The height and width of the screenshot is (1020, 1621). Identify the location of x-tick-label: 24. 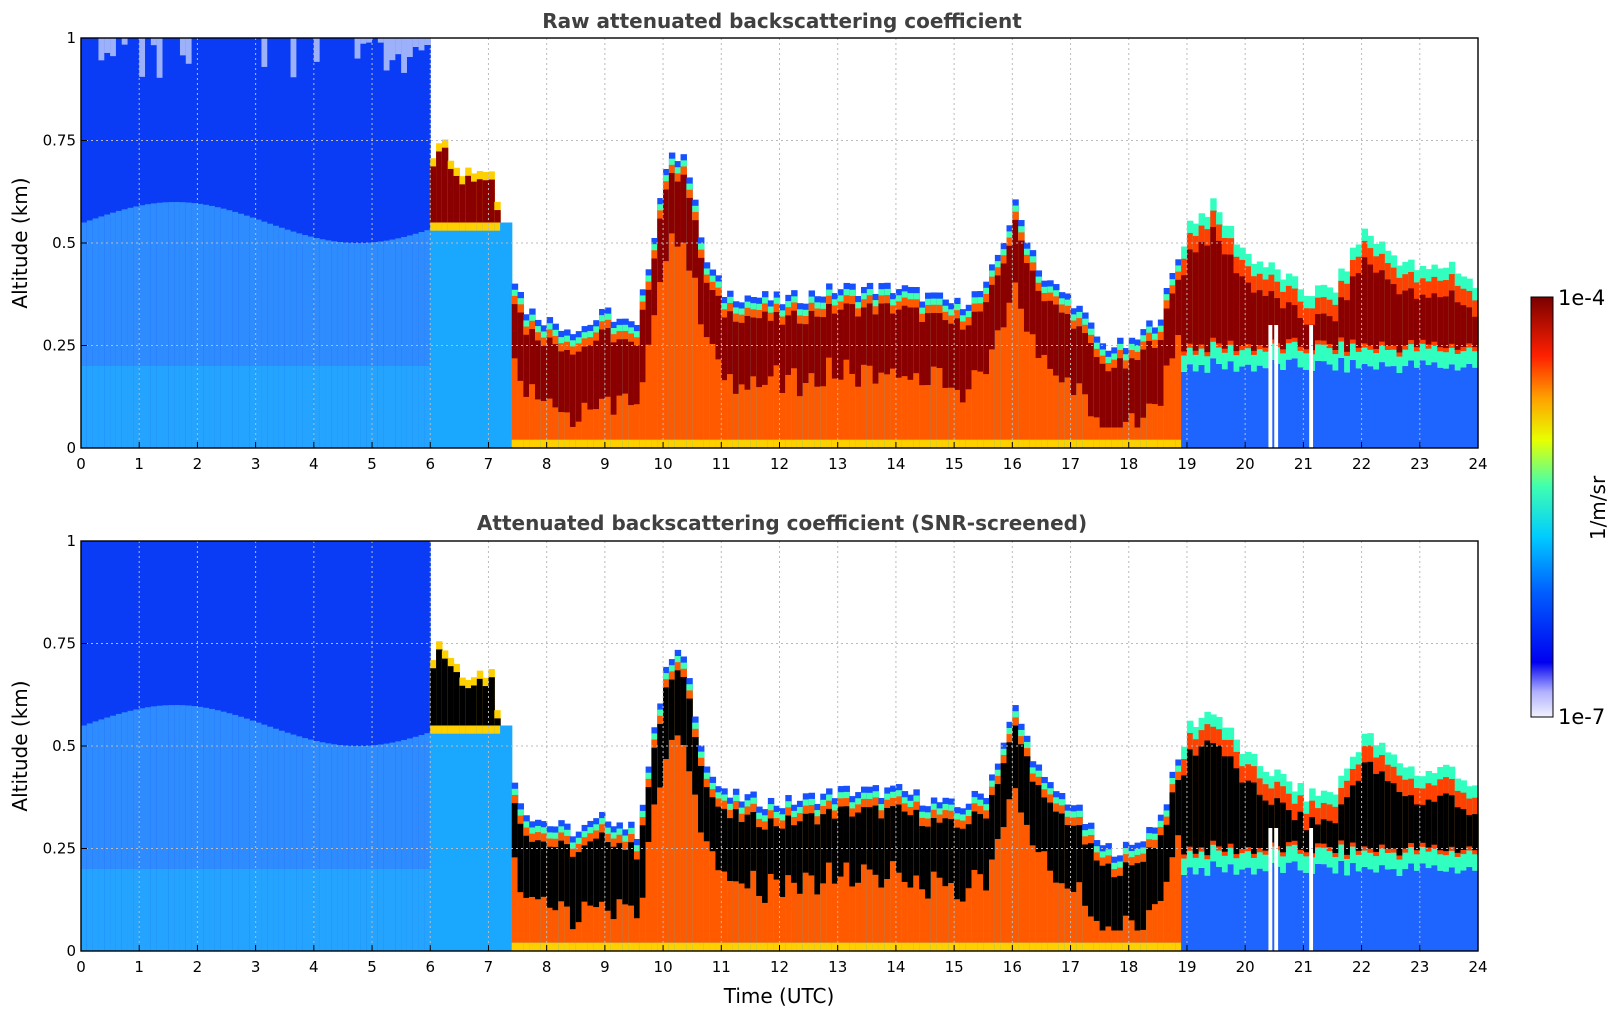
(1477, 967).